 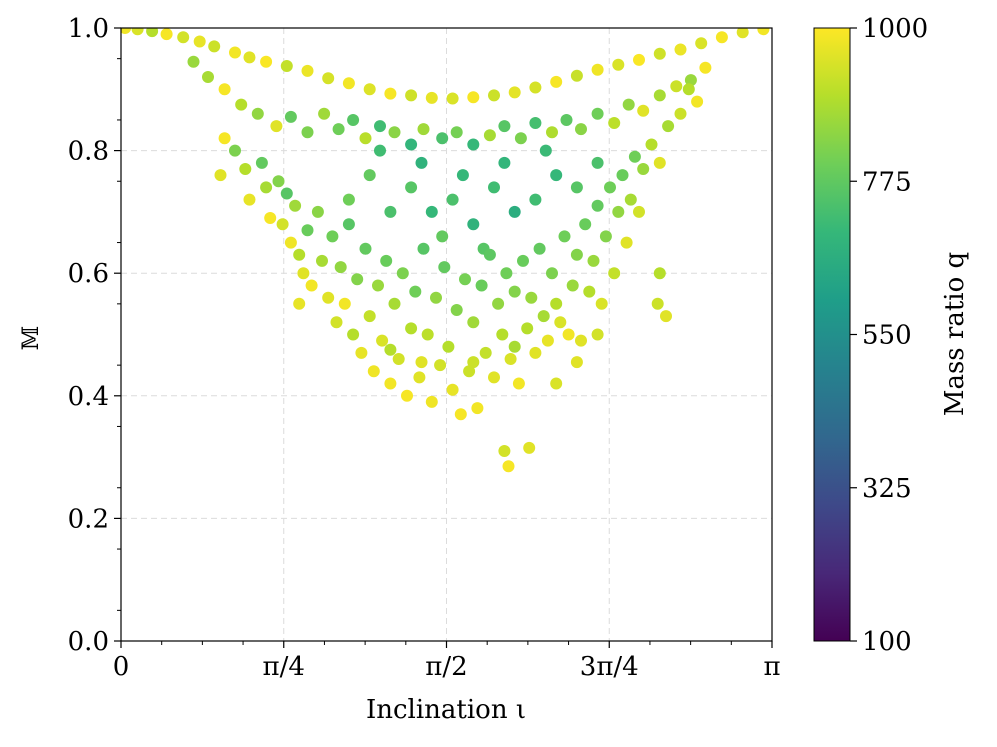 What do you see at coordinates (88, 29) in the screenshot?
I see `y-tick-label: 1.0` at bounding box center [88, 29].